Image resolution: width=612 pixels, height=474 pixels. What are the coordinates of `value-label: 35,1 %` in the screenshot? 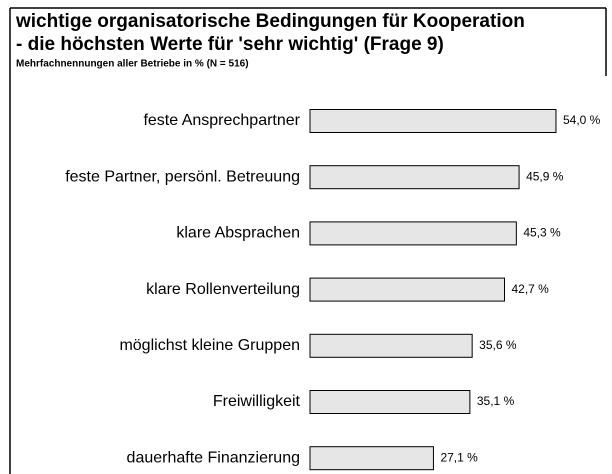 It's located at (496, 401).